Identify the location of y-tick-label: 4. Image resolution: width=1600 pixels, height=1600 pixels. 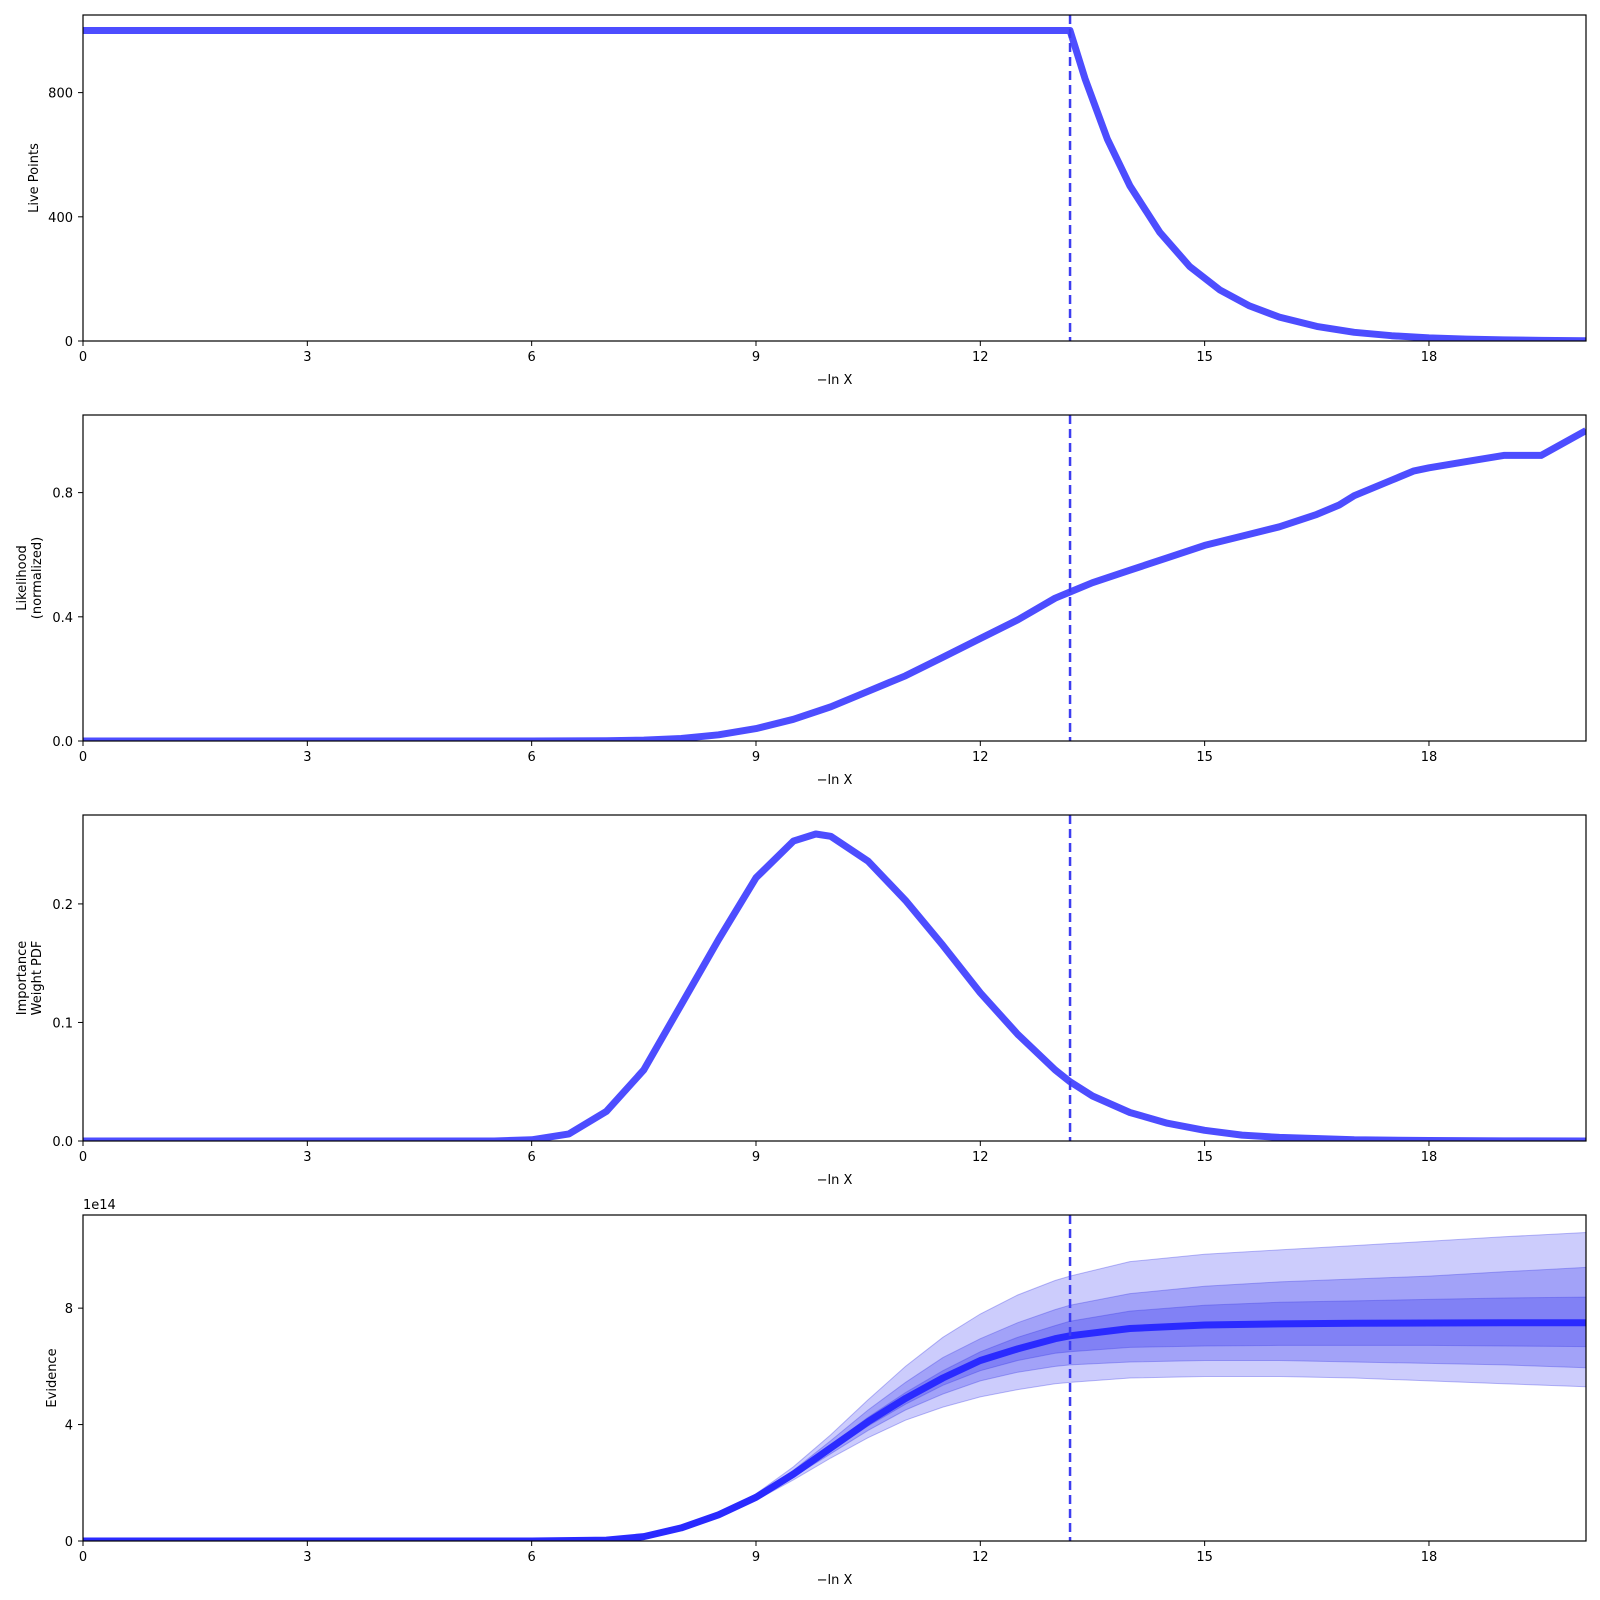
(69, 1426).